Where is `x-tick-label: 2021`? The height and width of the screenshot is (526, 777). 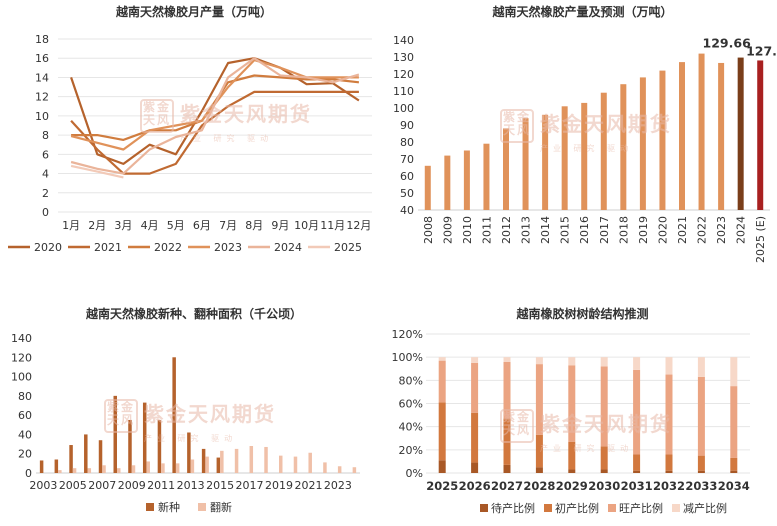 x-tick-label: 2021 is located at coordinates (682, 230).